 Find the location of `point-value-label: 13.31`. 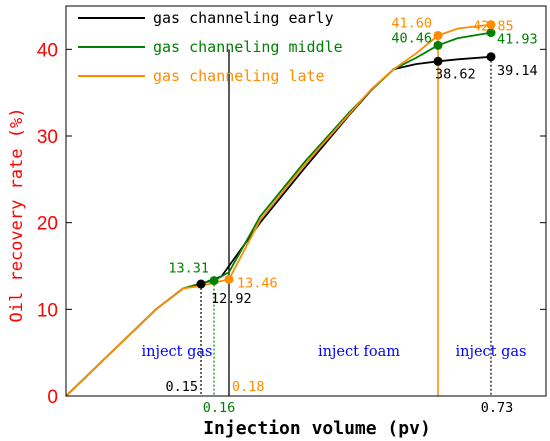

point-value-label: 13.31 is located at coordinates (188, 269).